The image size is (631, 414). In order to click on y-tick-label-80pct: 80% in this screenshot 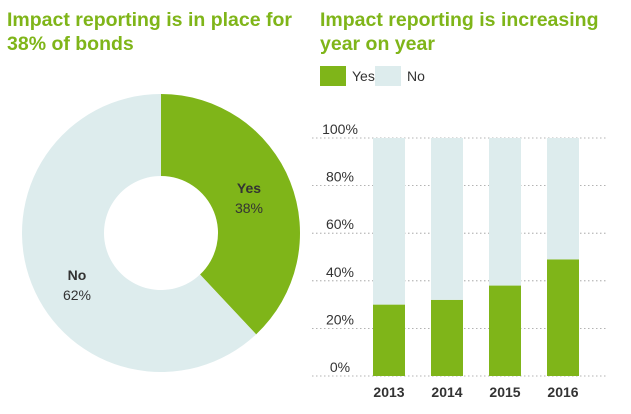, I will do `click(340, 177)`.